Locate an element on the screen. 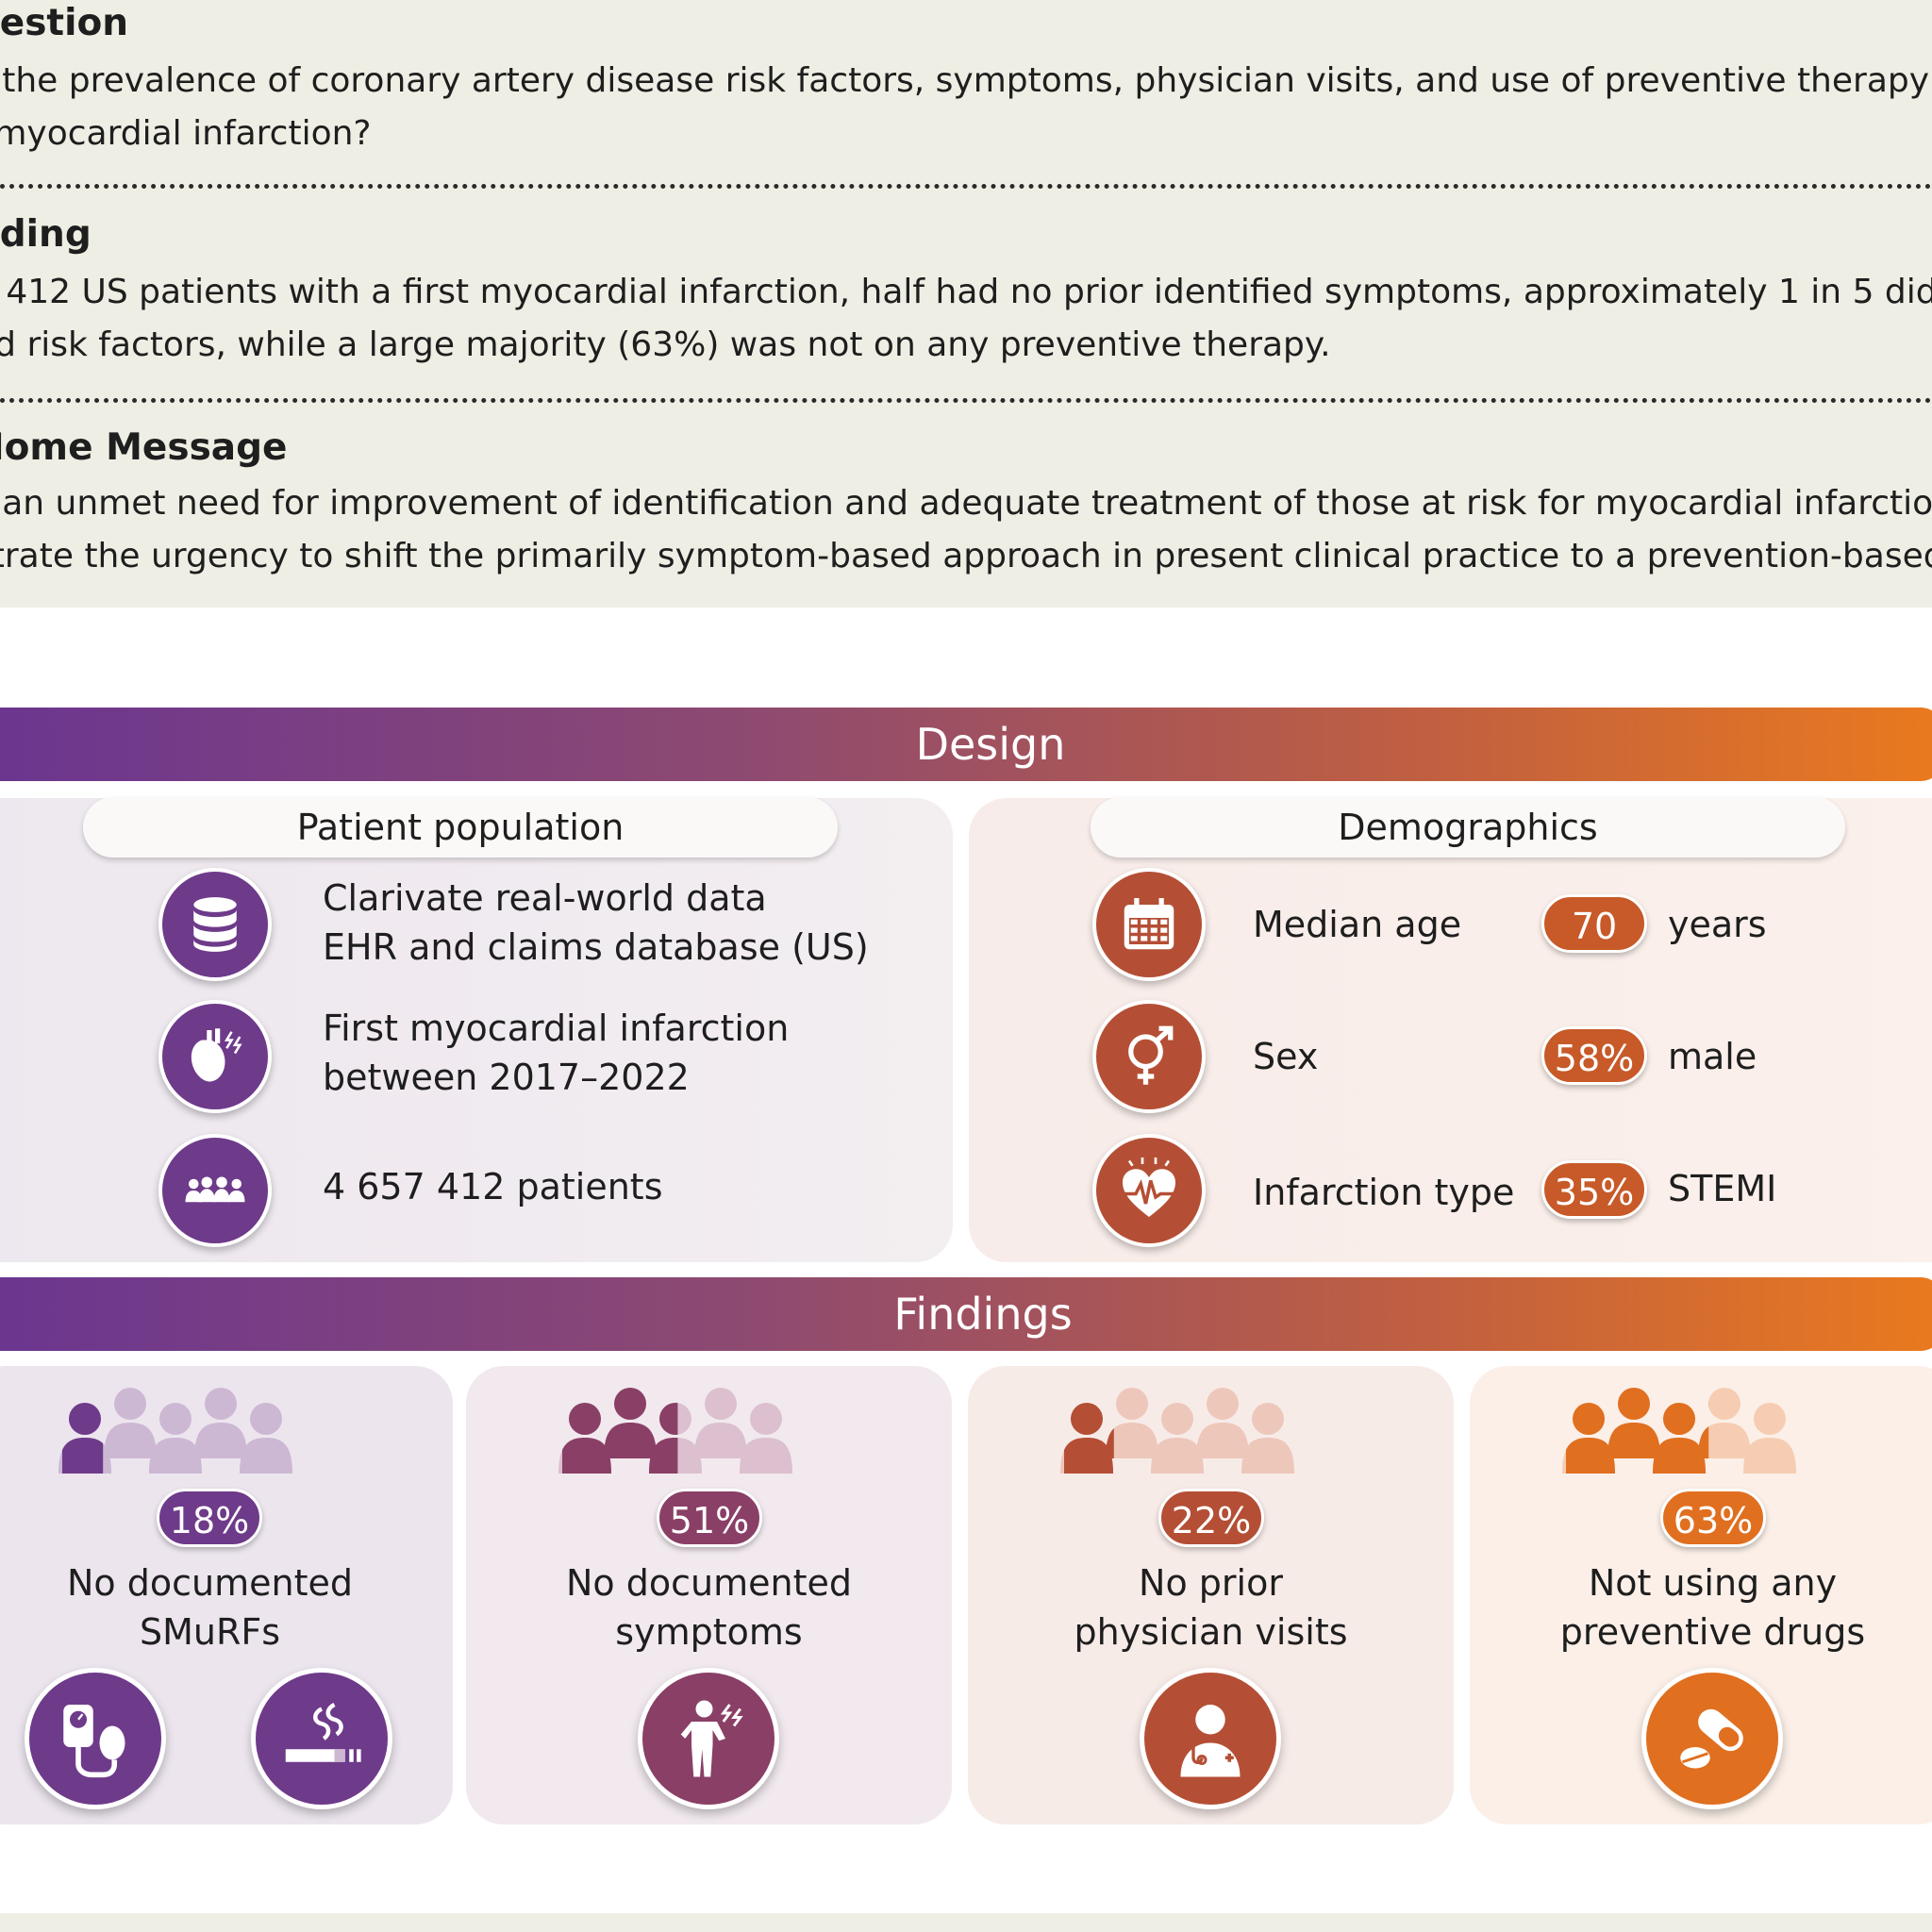  database-icon is located at coordinates (215, 925).